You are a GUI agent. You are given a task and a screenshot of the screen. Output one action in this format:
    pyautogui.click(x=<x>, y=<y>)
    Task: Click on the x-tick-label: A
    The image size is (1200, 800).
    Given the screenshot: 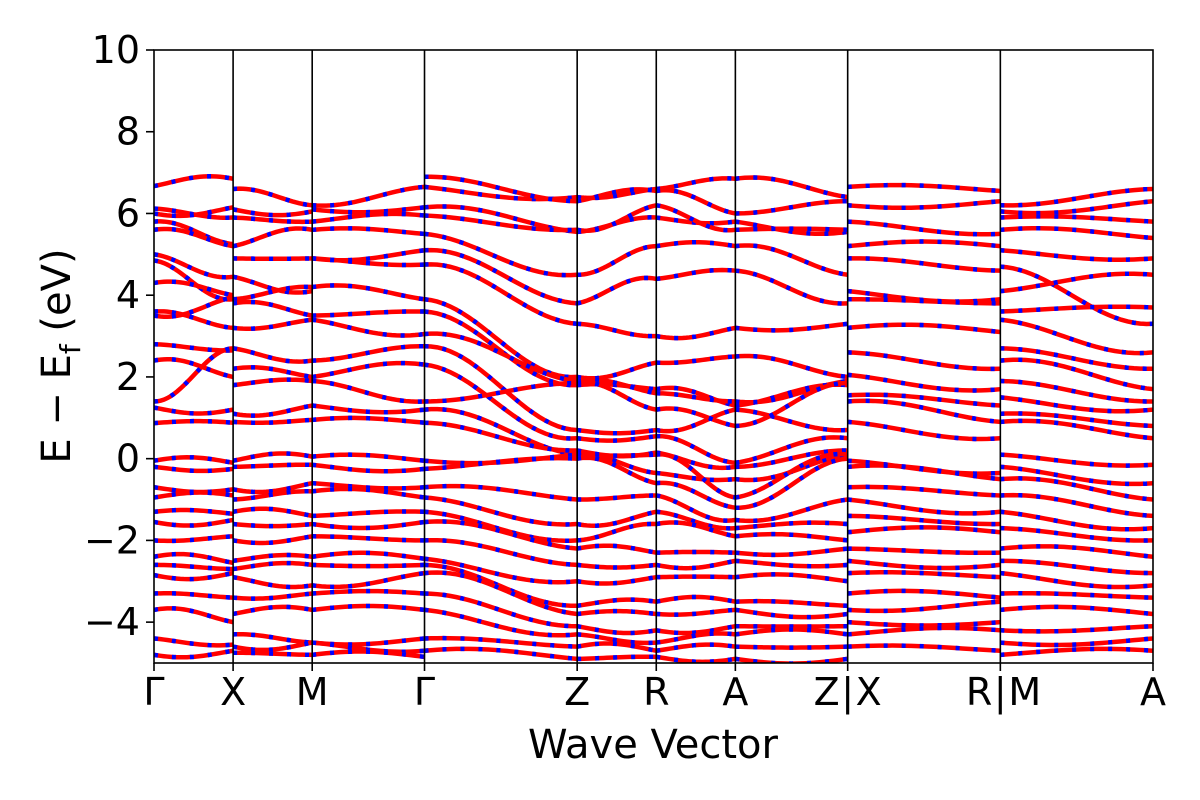 What is the action you would take?
    pyautogui.click(x=1153, y=692)
    